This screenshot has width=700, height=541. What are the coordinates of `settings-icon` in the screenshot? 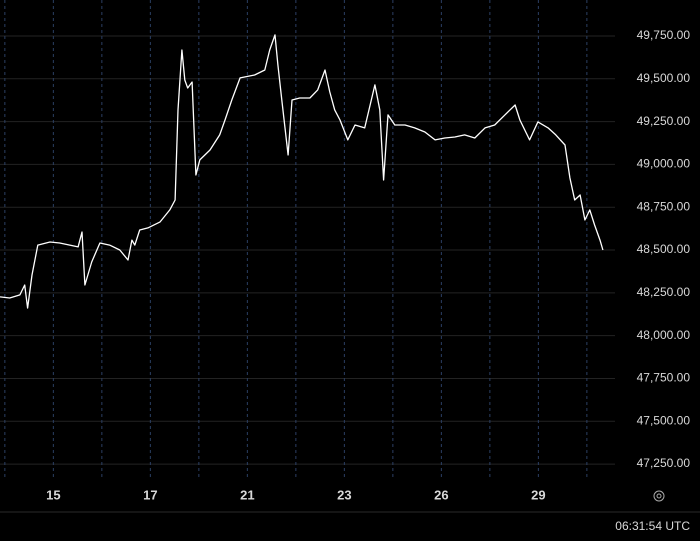 It's located at (659, 496).